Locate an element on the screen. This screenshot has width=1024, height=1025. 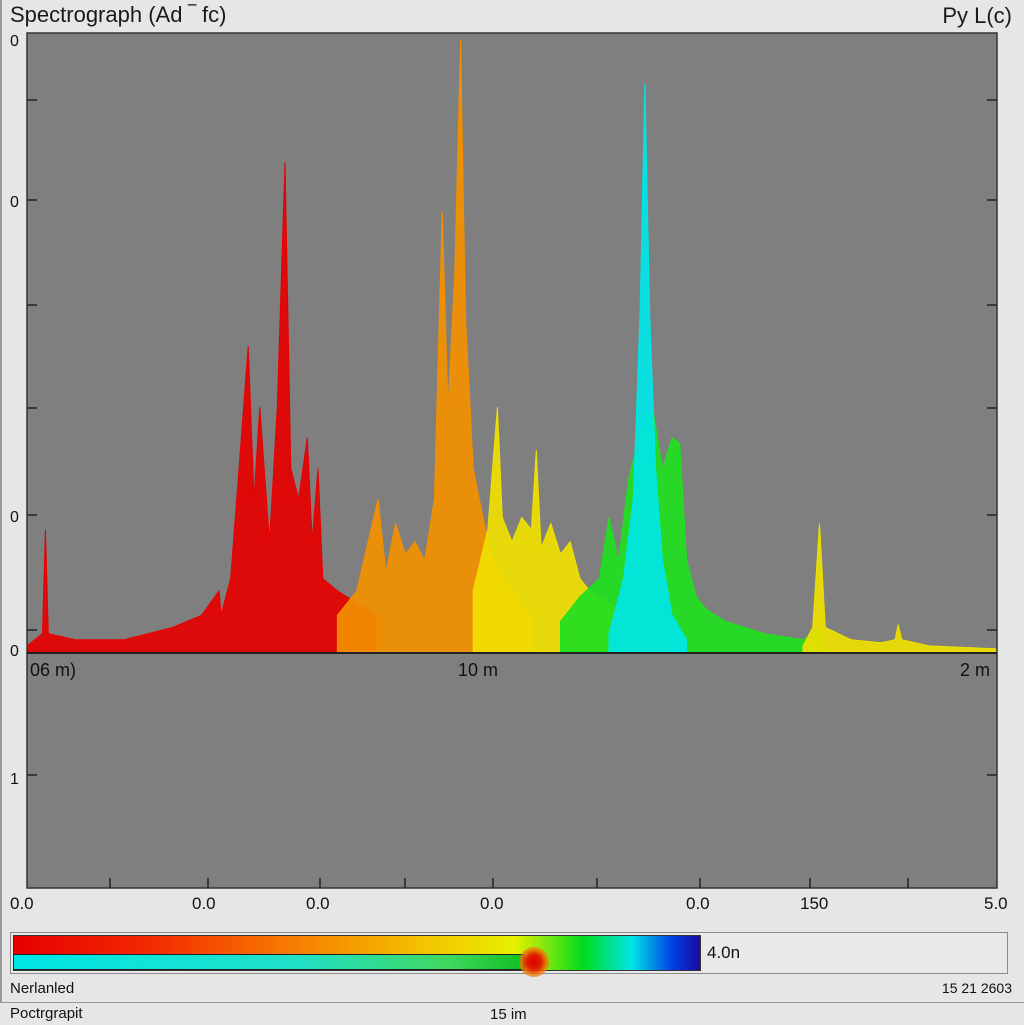
upper-x-label-left: 06 m) is located at coordinates (53, 670).